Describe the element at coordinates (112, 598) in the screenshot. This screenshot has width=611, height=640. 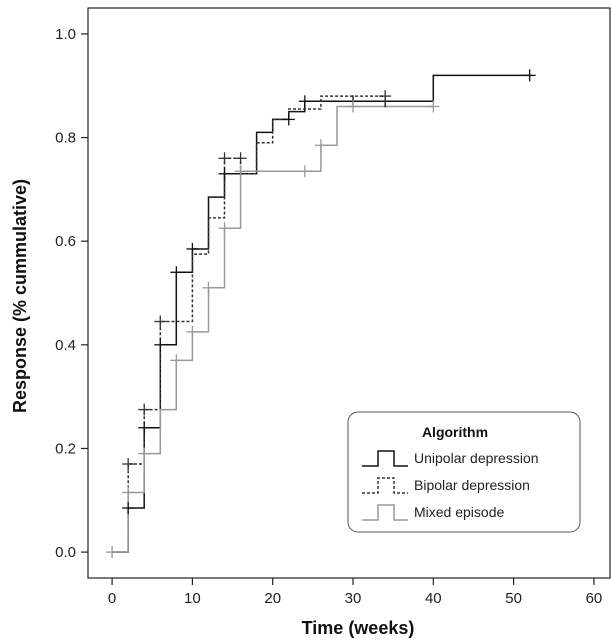
I see `x-tick-label: 0` at that location.